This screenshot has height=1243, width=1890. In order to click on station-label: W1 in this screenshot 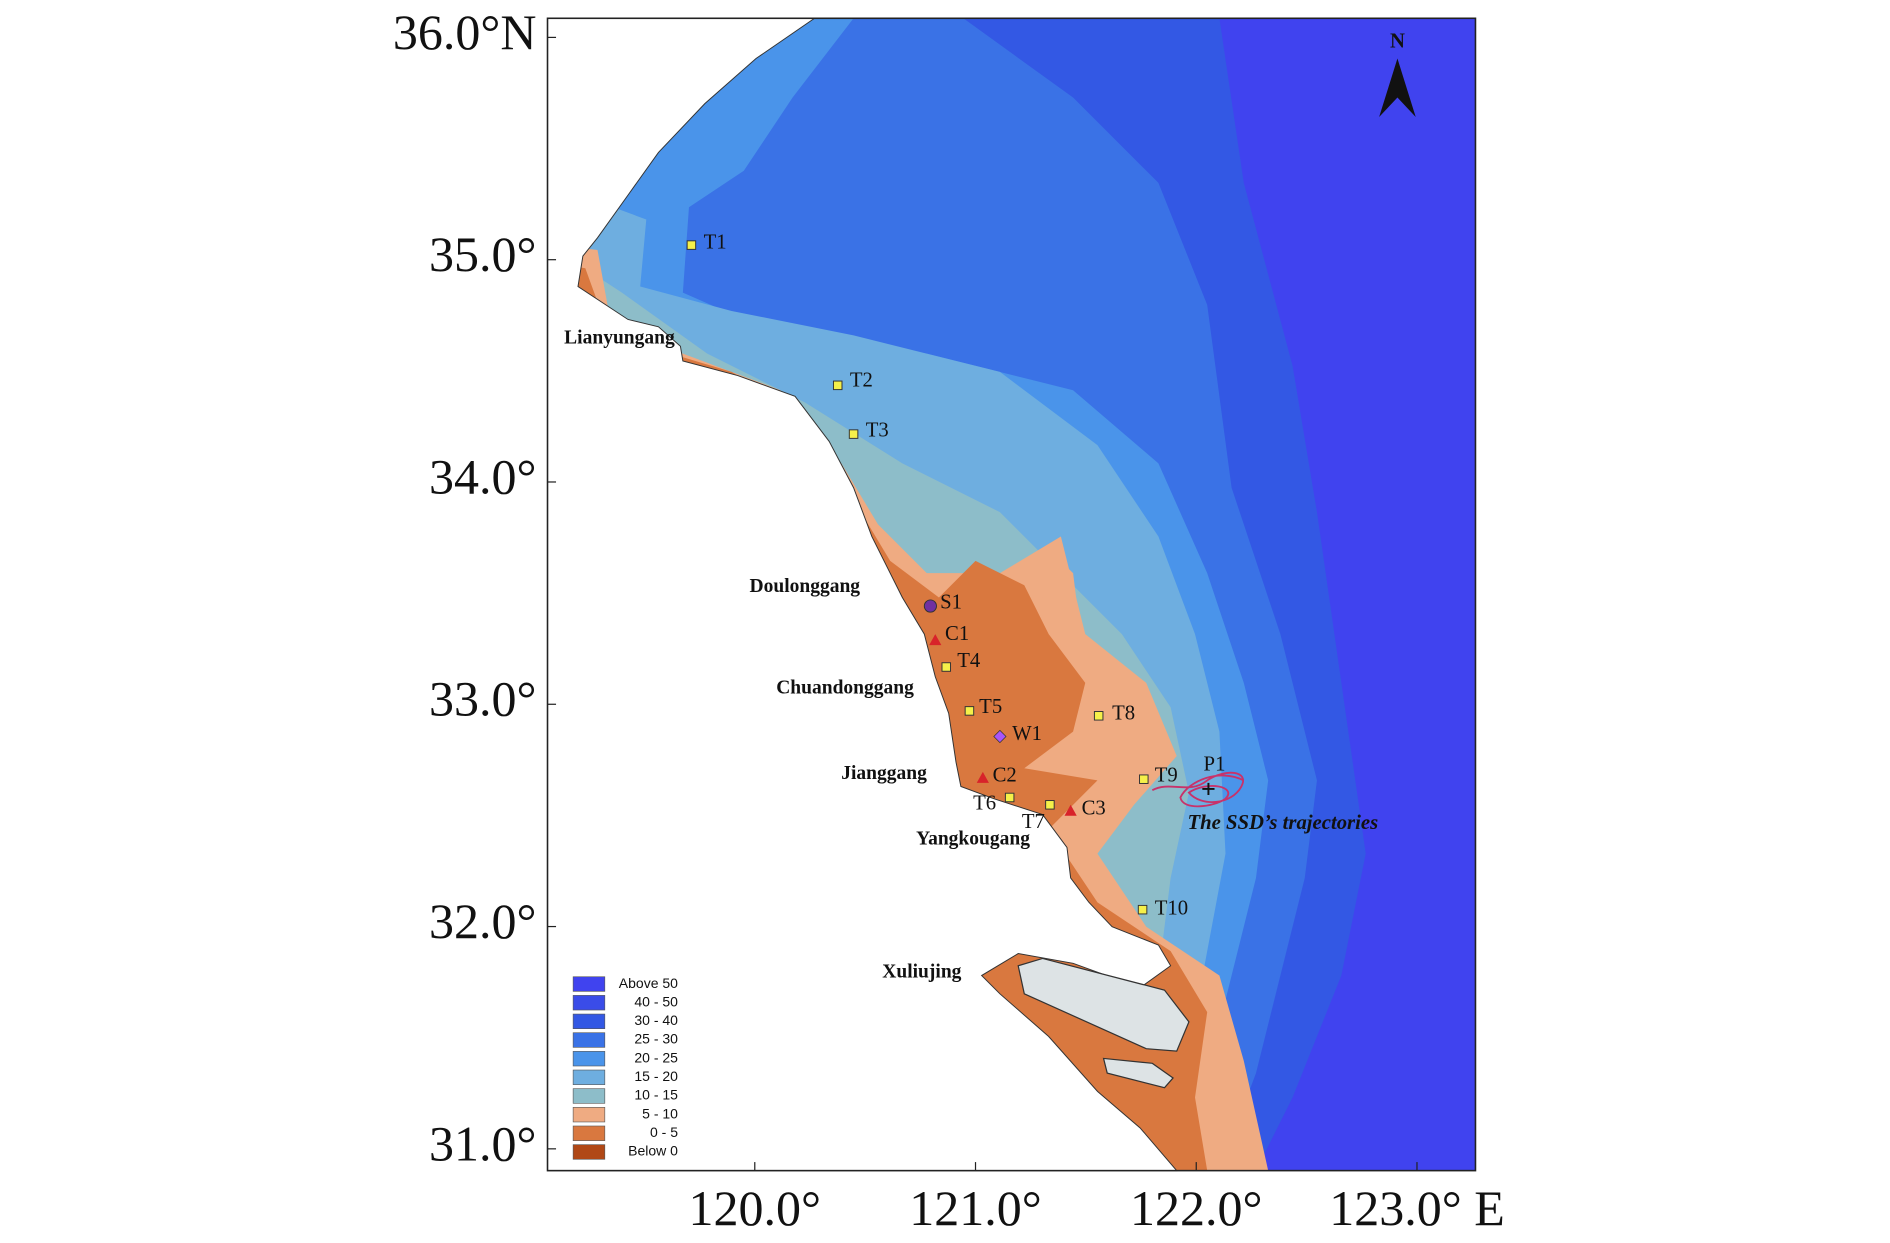, I will do `click(1027, 734)`.